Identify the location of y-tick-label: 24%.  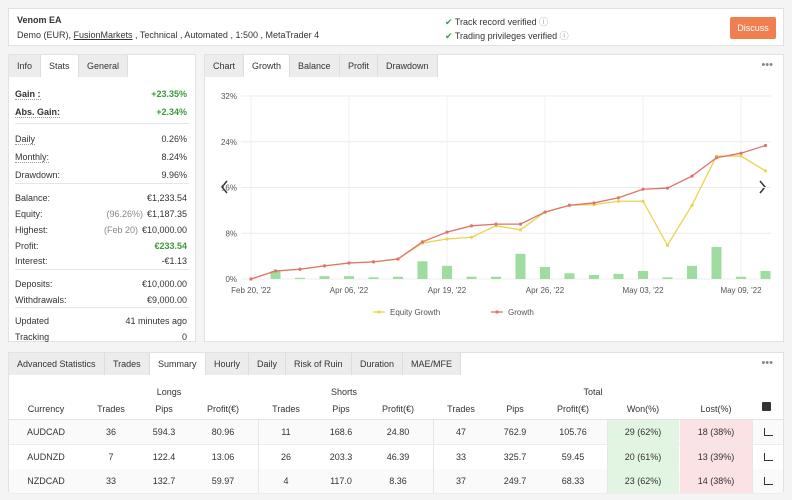
(229, 142).